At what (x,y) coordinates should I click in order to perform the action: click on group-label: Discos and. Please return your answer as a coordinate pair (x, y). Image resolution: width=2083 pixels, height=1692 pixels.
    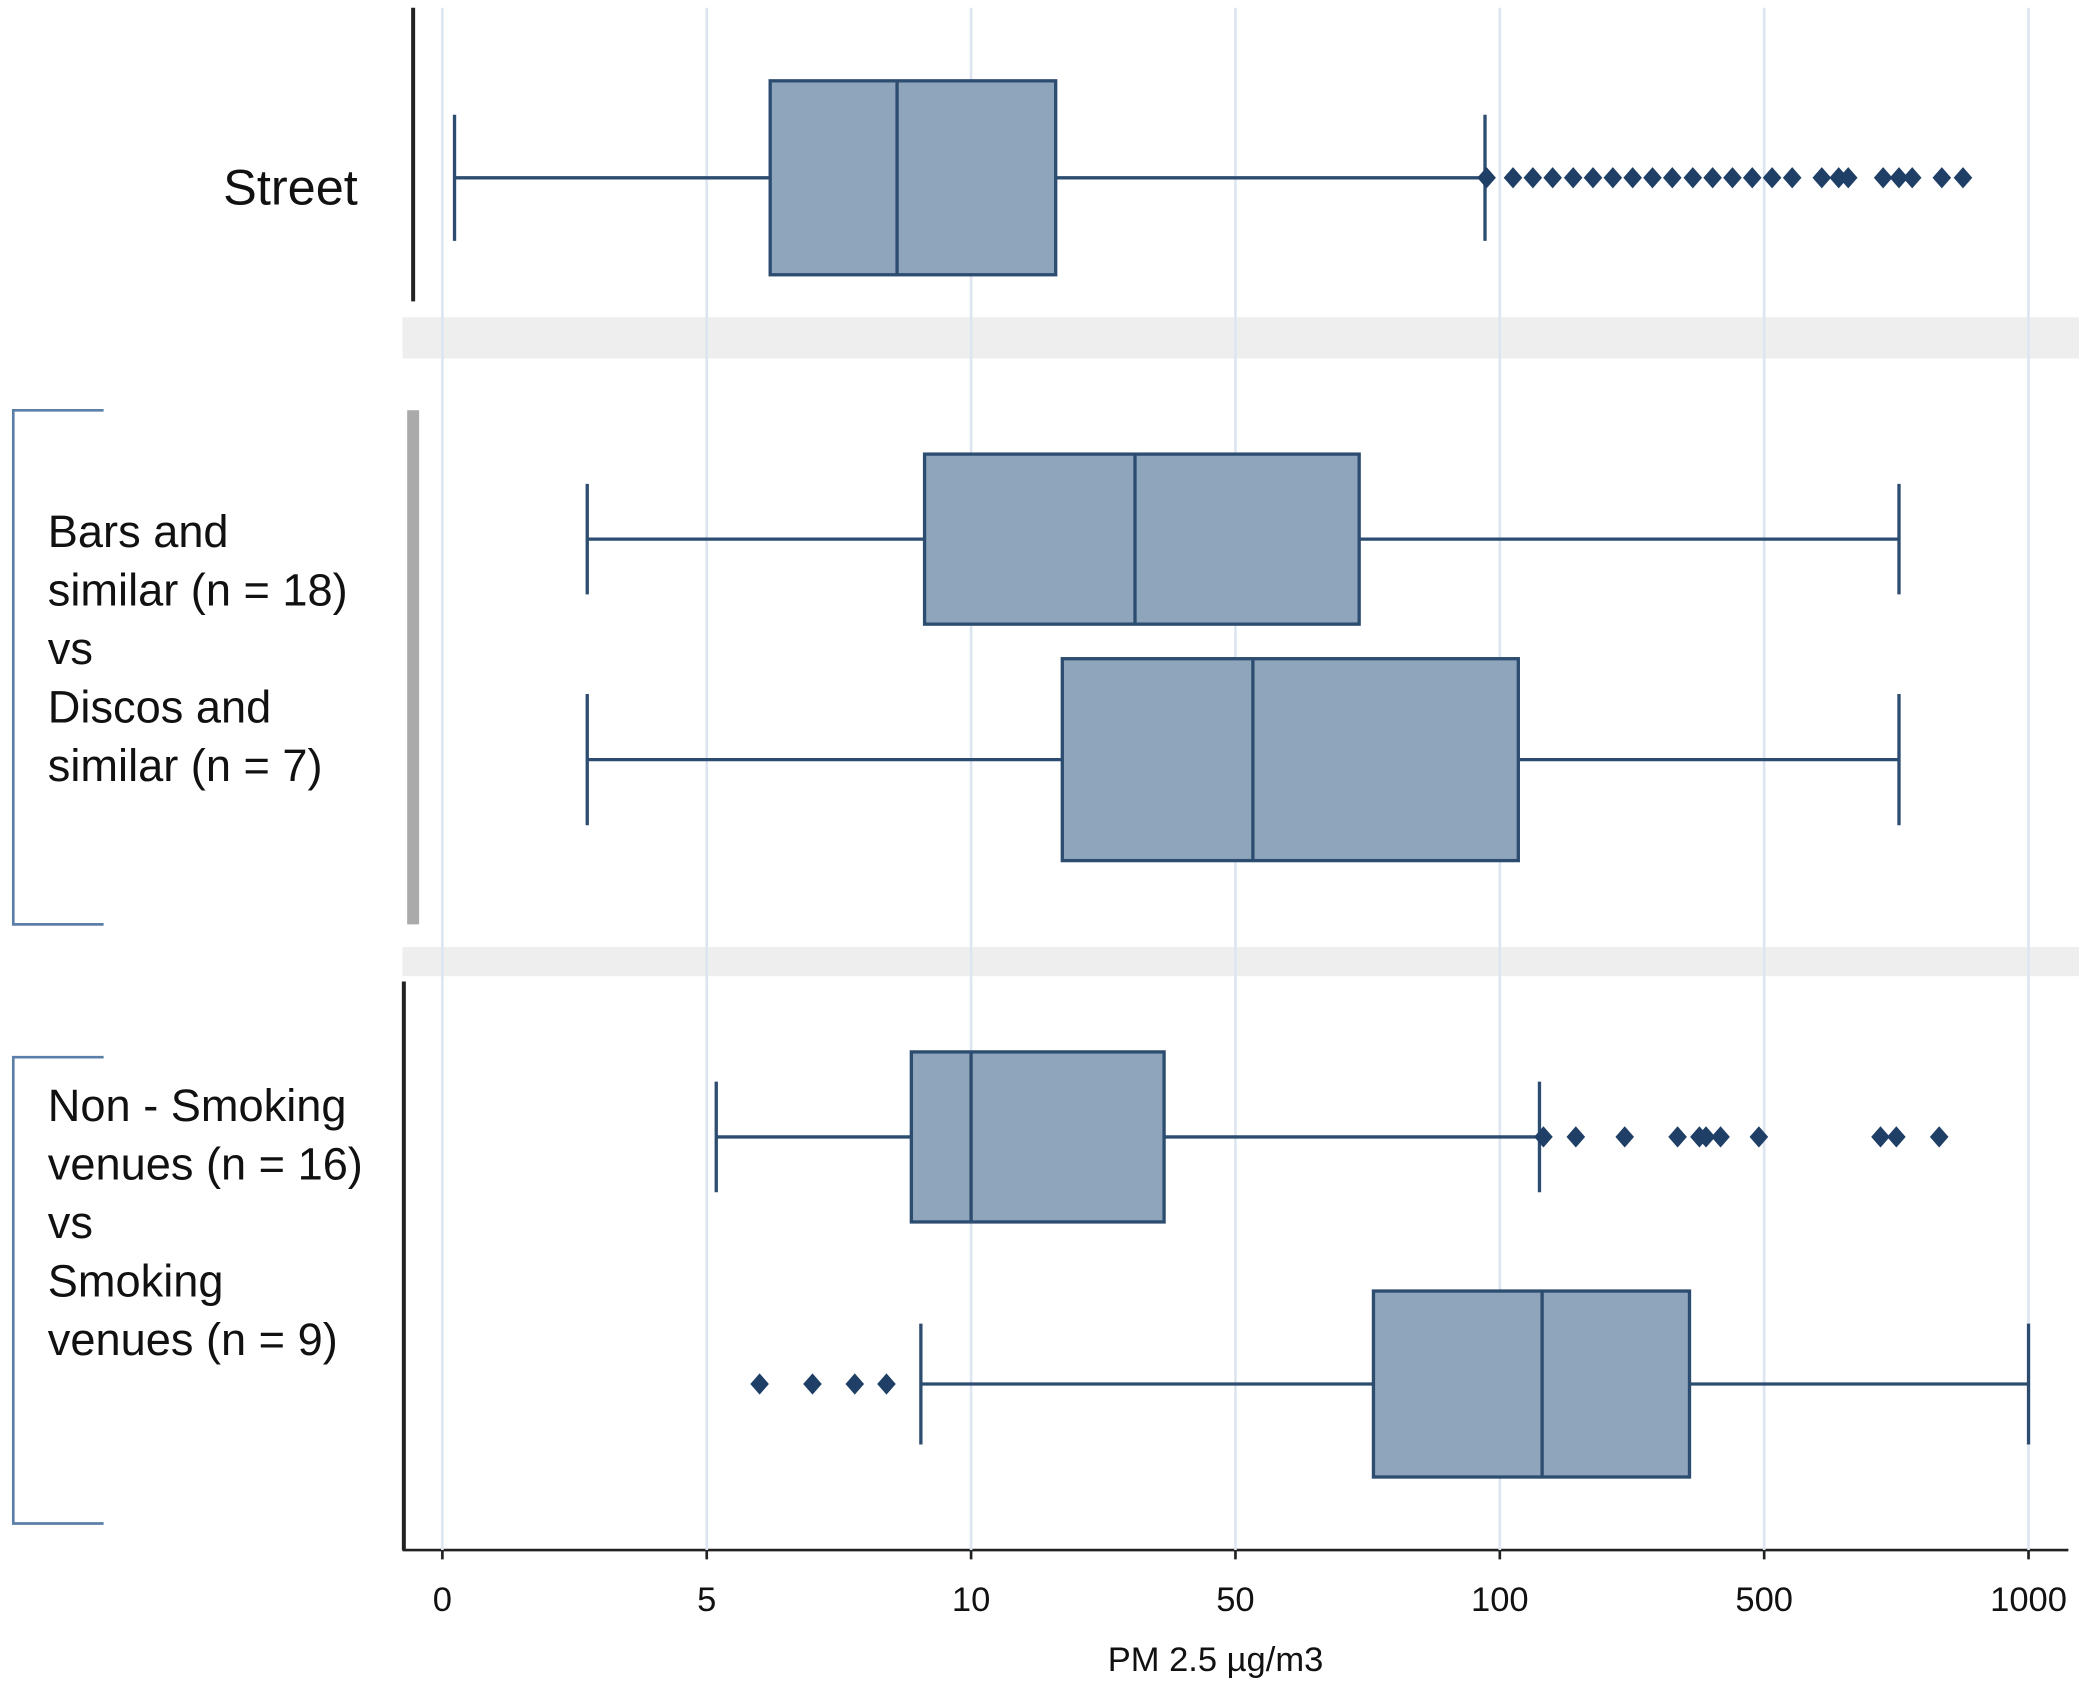
    Looking at the image, I should click on (159, 706).